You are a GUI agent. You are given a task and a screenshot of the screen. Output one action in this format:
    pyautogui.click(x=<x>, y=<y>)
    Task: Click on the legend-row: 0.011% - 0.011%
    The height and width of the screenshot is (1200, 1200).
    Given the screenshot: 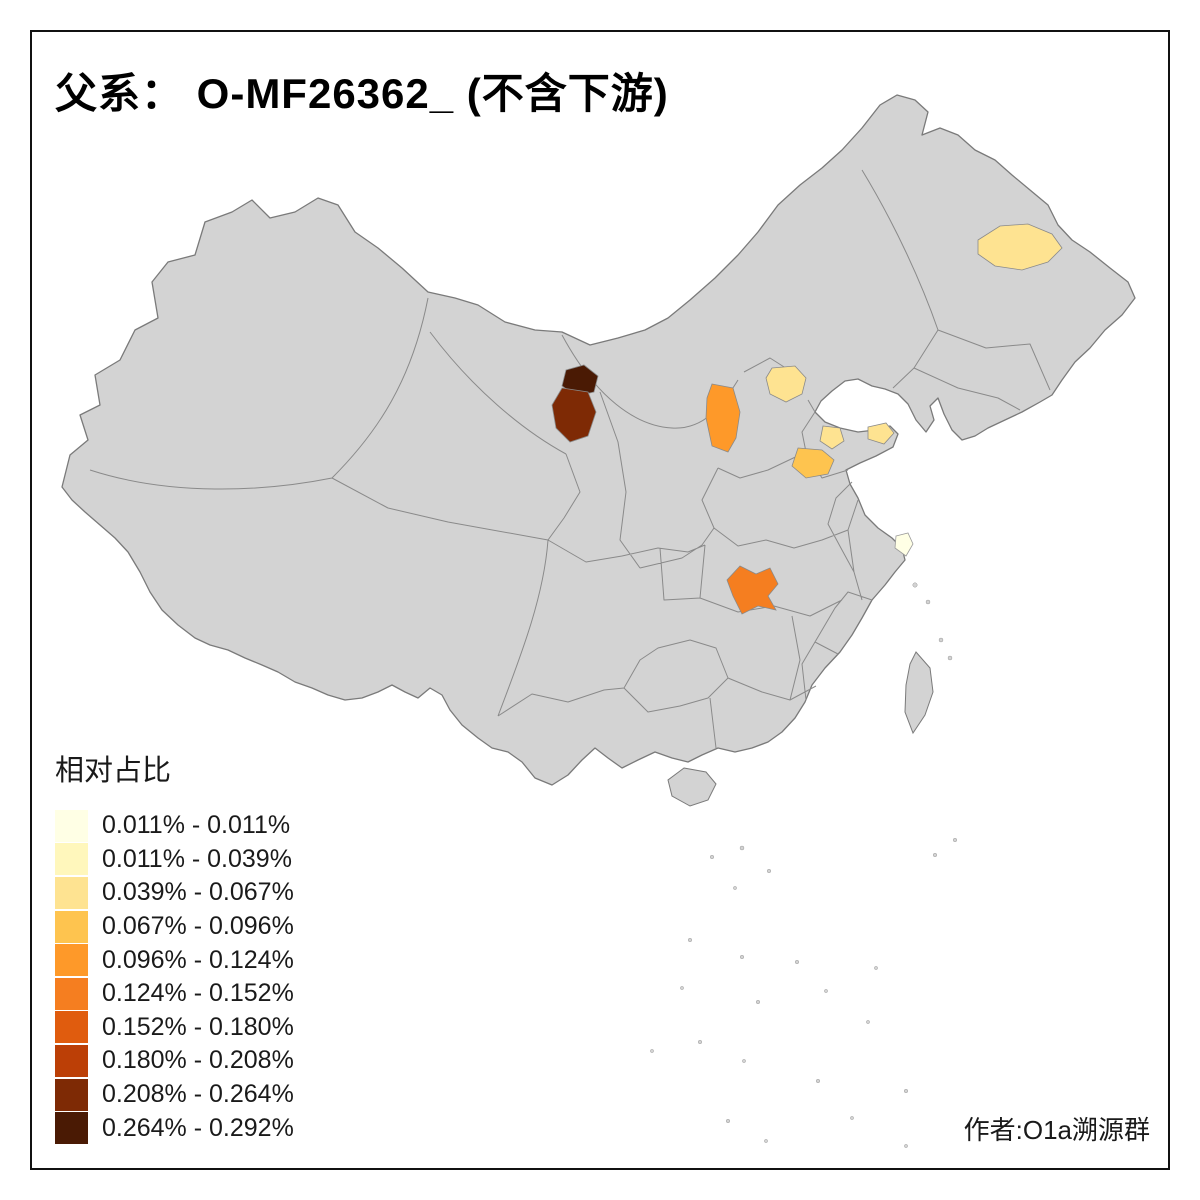 What is the action you would take?
    pyautogui.click(x=174, y=826)
    